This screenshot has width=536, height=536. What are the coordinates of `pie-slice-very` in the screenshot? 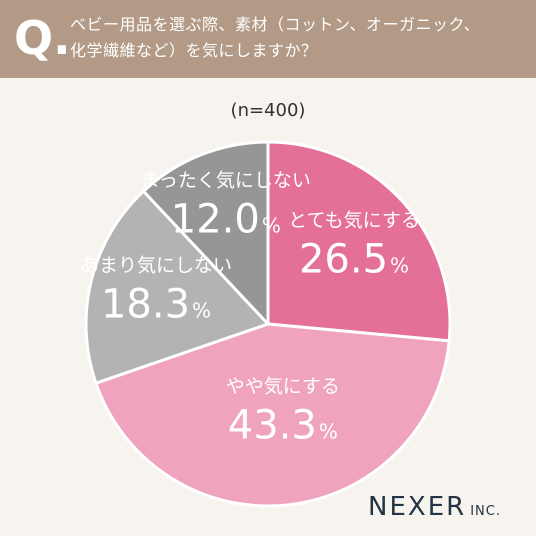 It's located at (359, 241).